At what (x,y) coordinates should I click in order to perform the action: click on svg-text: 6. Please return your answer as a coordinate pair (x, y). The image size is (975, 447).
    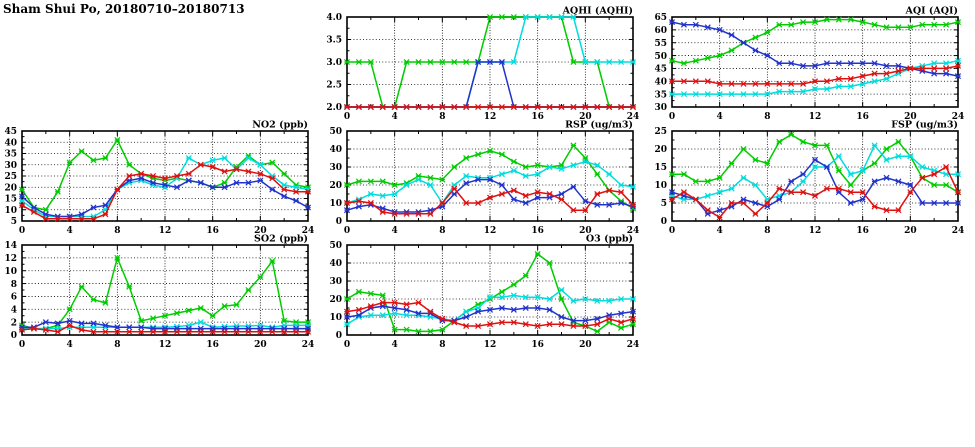
    Looking at the image, I should click on (14, 298).